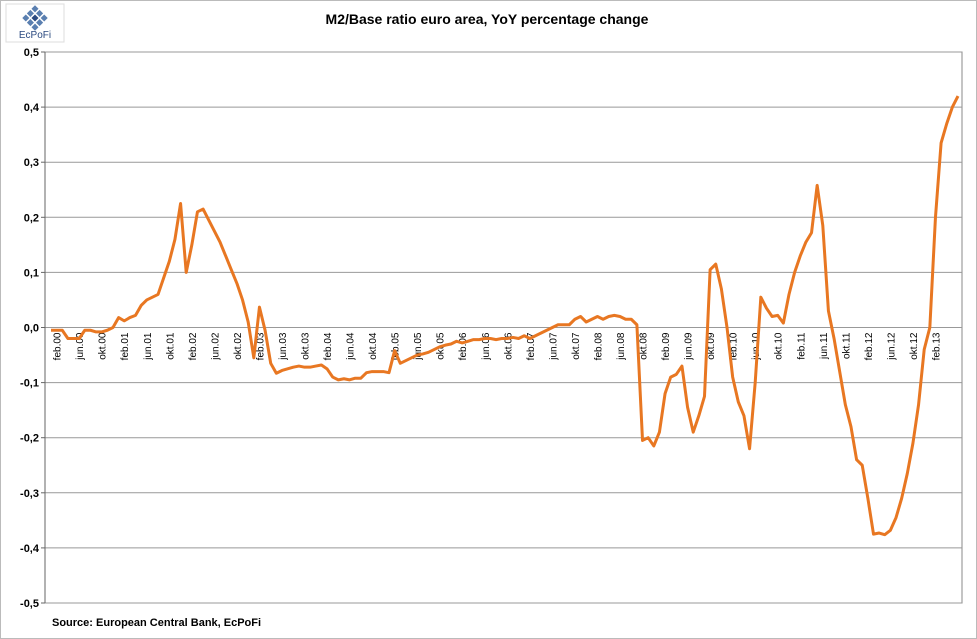 The height and width of the screenshot is (639, 977). What do you see at coordinates (531, 346) in the screenshot?
I see `x-tick-label: feb.07` at bounding box center [531, 346].